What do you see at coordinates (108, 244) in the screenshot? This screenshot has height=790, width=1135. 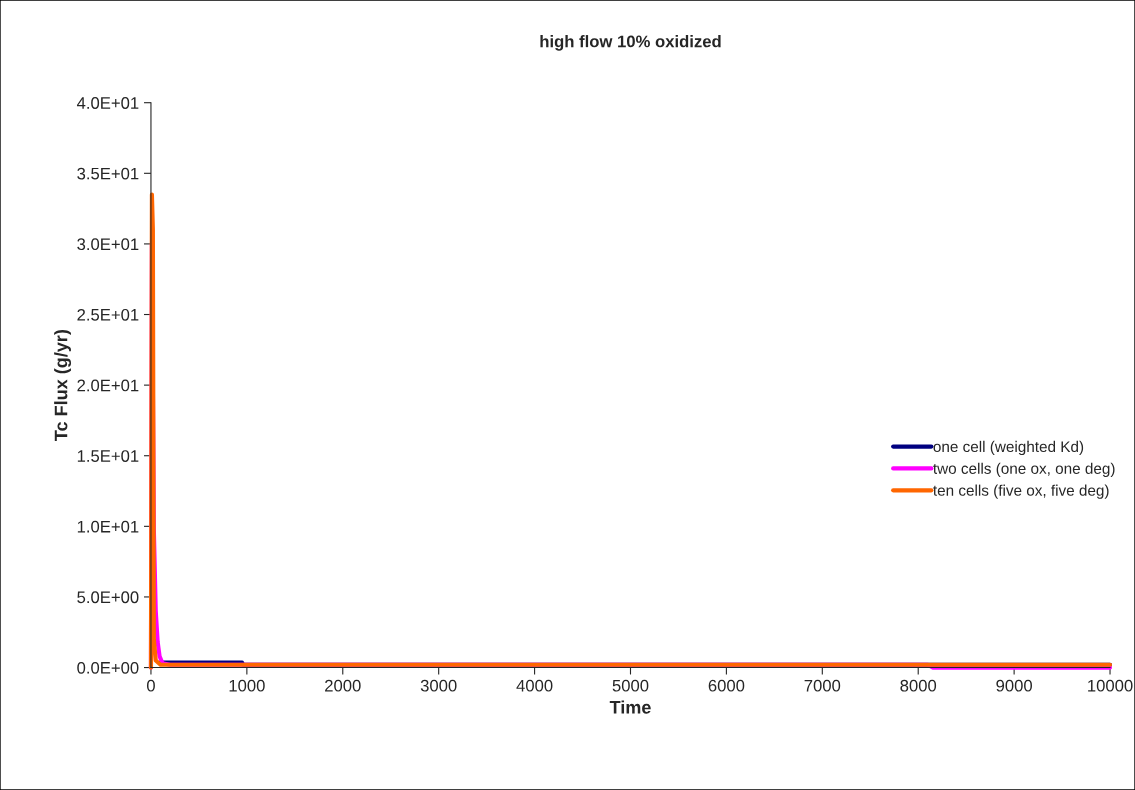 I see `y-tick-label: 3.0E+01` at bounding box center [108, 244].